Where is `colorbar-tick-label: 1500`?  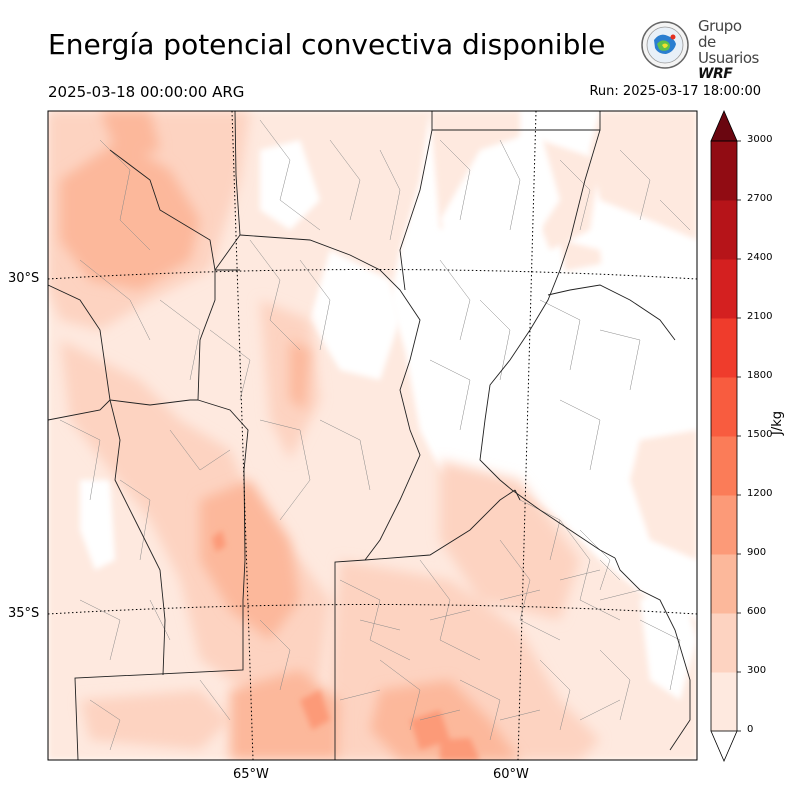 colorbar-tick-label: 1500 is located at coordinates (760, 434).